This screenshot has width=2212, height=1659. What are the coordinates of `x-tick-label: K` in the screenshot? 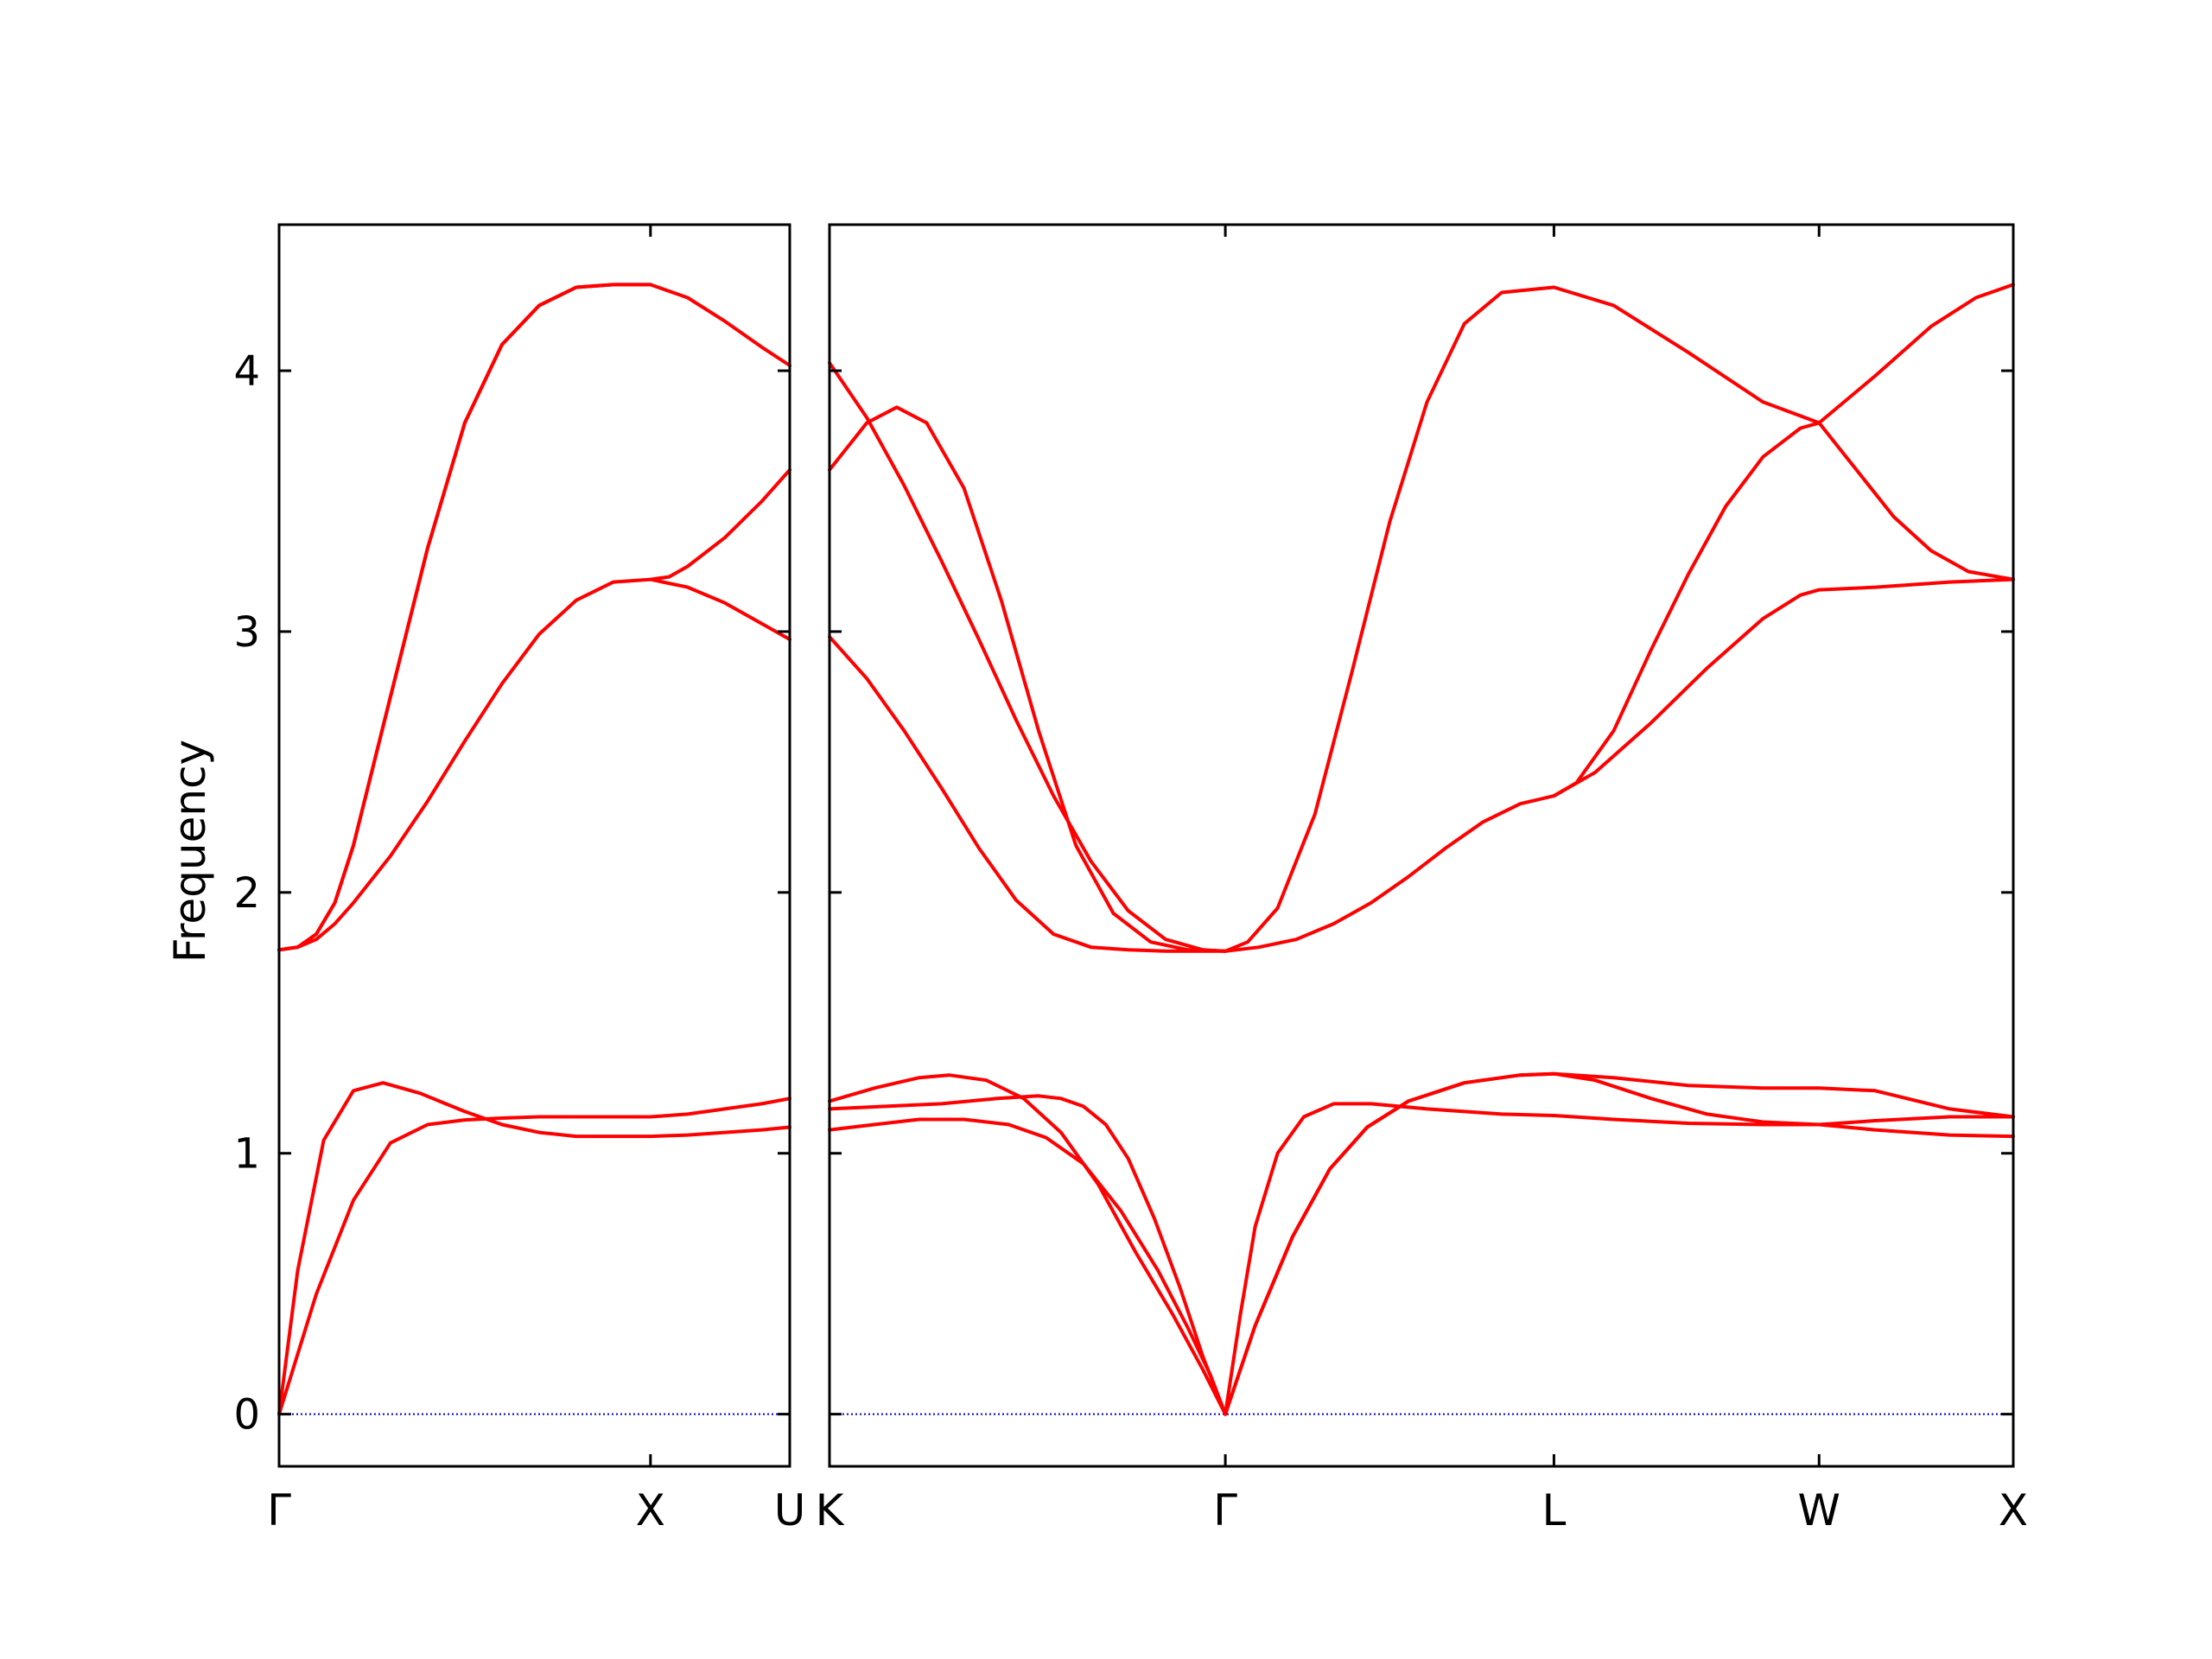 It's located at (830, 1510).